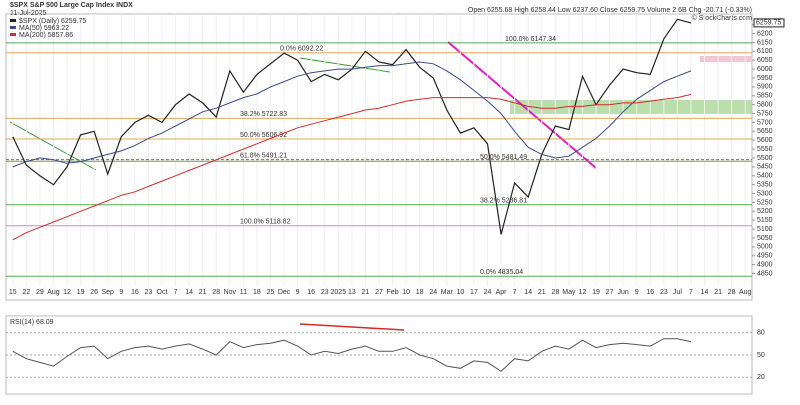  What do you see at coordinates (263, 155) in the screenshot?
I see `fib-label: 61.8% 5491.21` at bounding box center [263, 155].